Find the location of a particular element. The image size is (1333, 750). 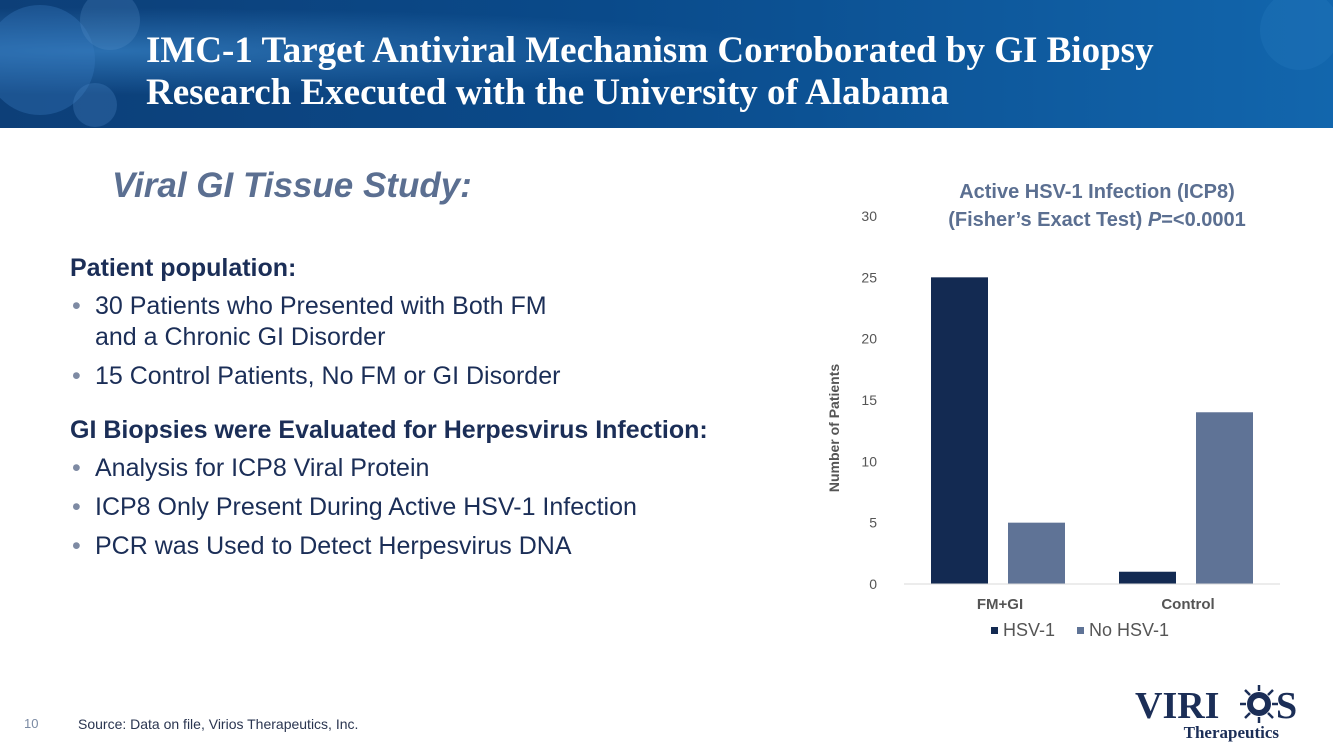

chart-title: Active HSV-1 Infection (ICP8) is located at coordinates (1097, 192).